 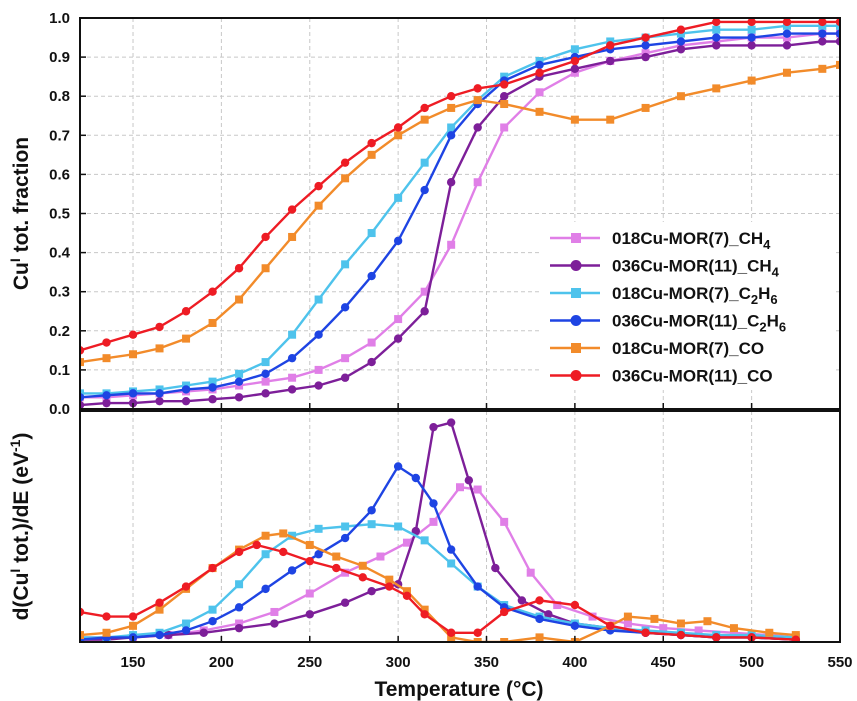 I want to click on x-axis-title: Temperature (°C), so click(x=458, y=689).